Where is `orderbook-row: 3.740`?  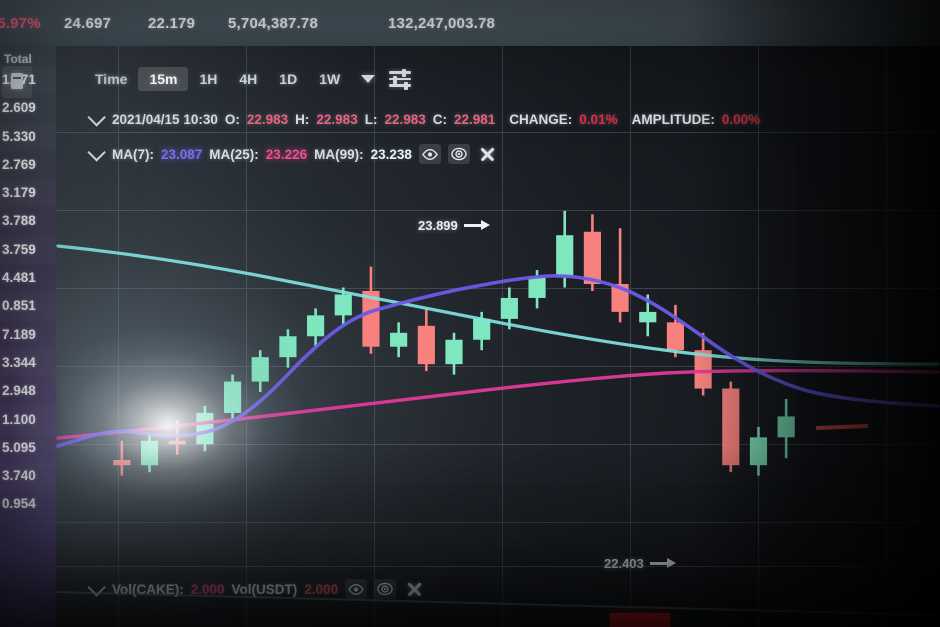 orderbook-row: 3.740 is located at coordinates (28, 476).